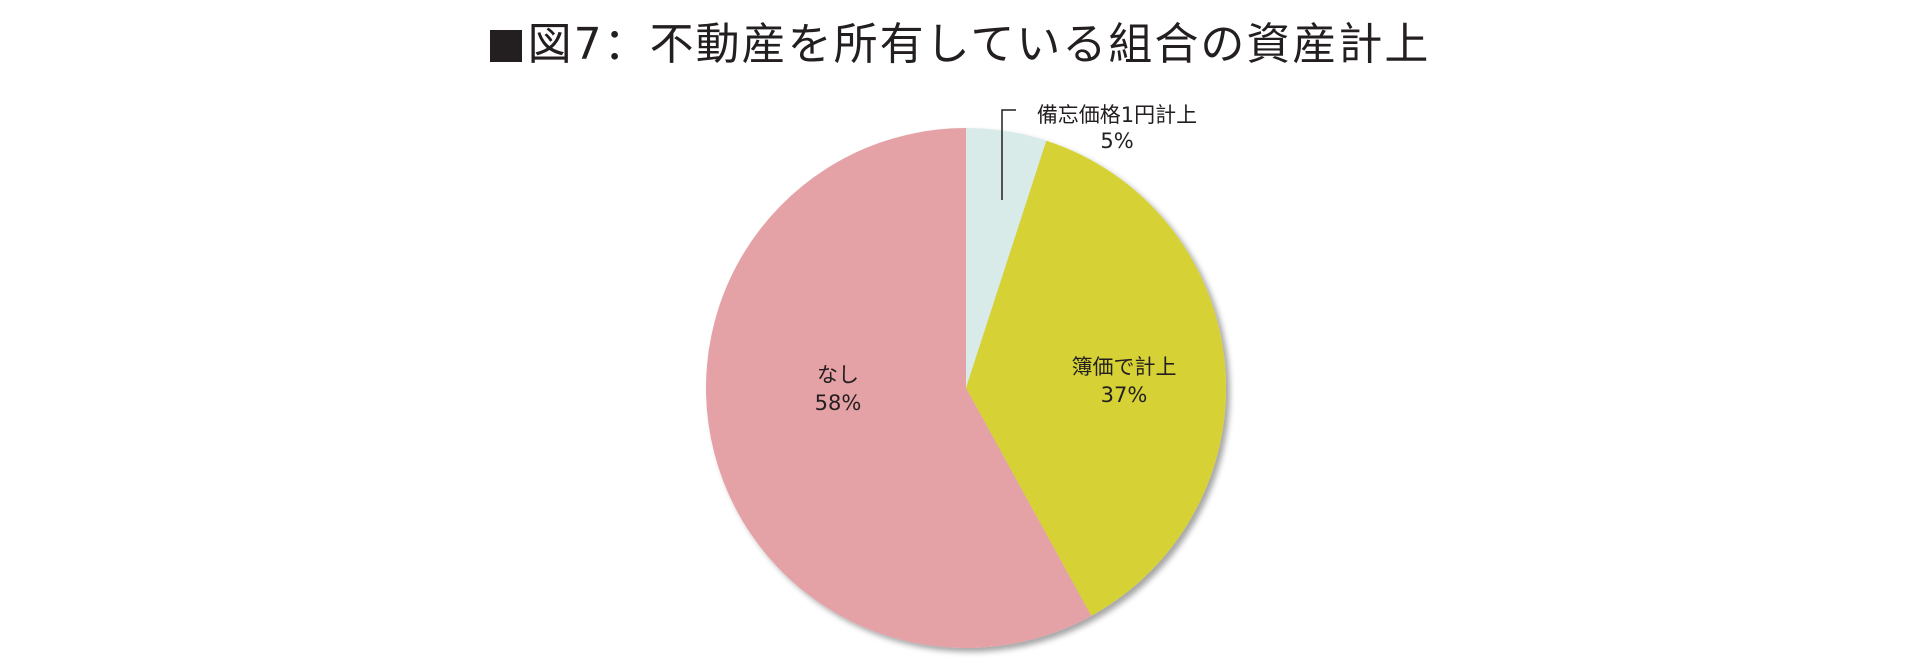  What do you see at coordinates (1008, 154) in the screenshot?
I see `leader-line` at bounding box center [1008, 154].